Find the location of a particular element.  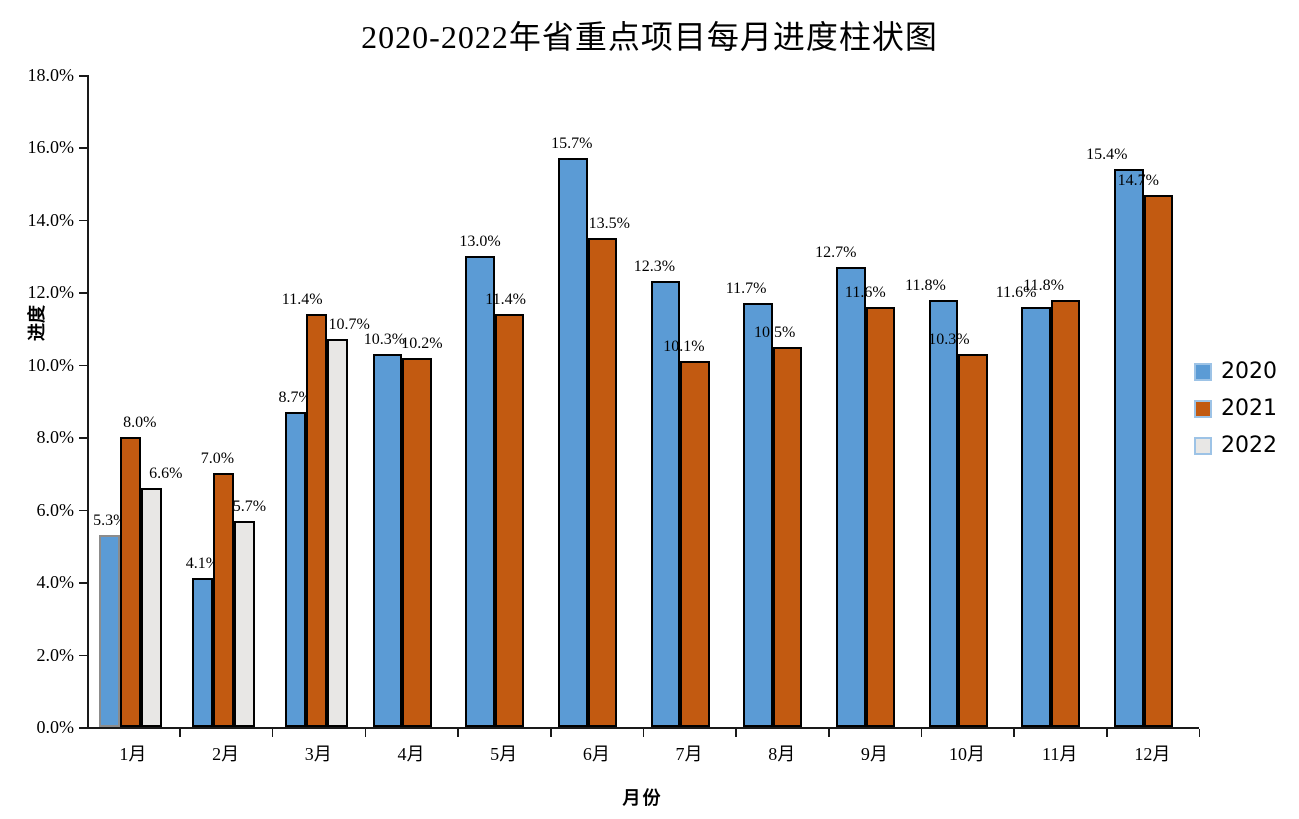

bar-label-2020-6月: 15.7% is located at coordinates (572, 144).